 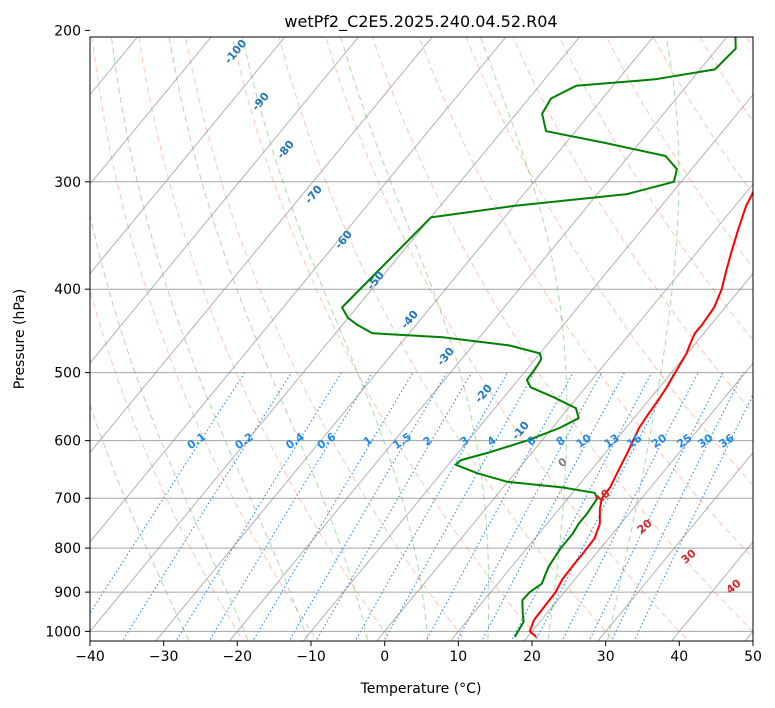 I want to click on chart-title: wetPf2_C2E5.2025.240.04.52.R04, so click(x=420, y=22).